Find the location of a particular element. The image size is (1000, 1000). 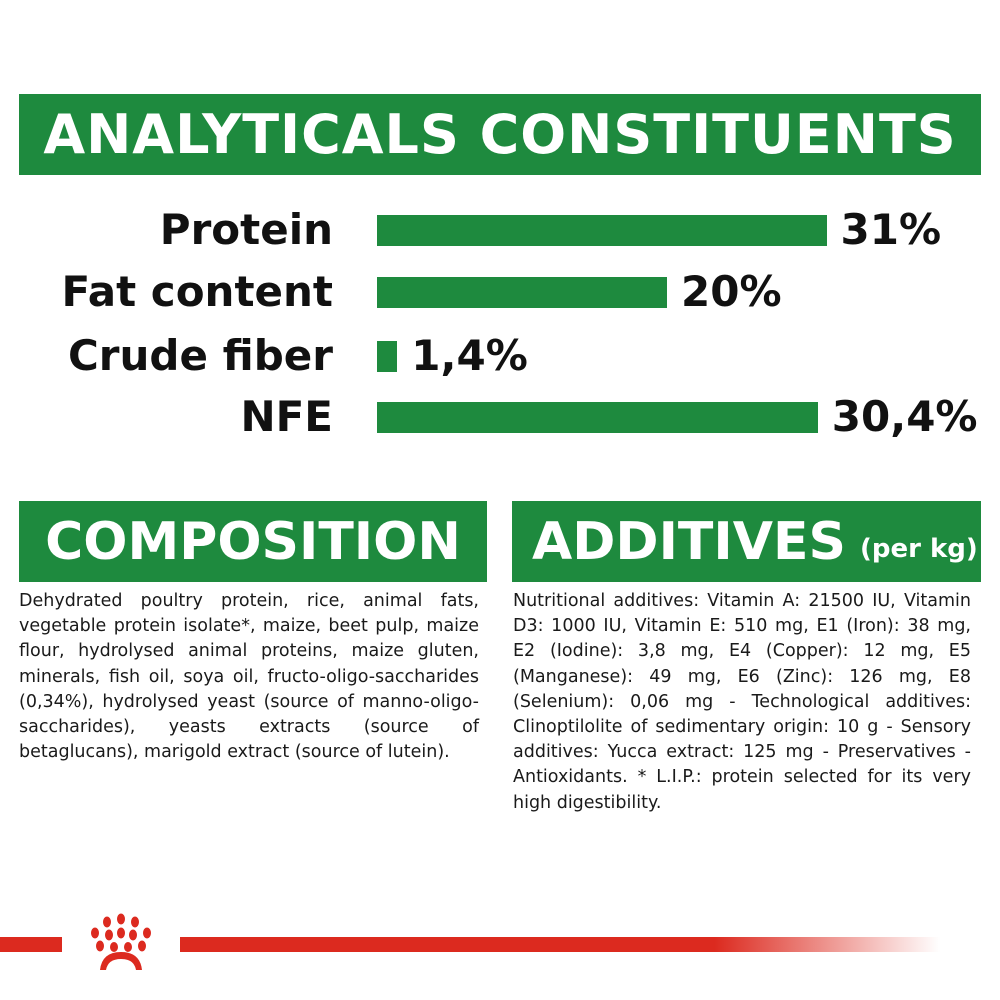

bar-value-label: 31% is located at coordinates (891, 229).